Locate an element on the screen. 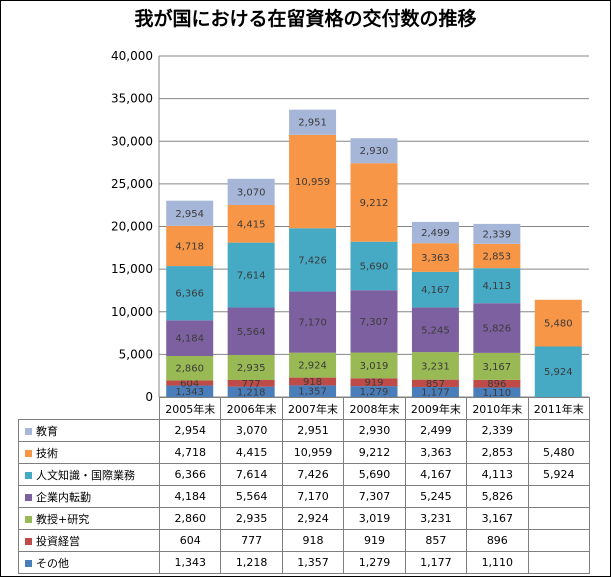 The height and width of the screenshot is (577, 611). data-label: 604 is located at coordinates (189, 383).